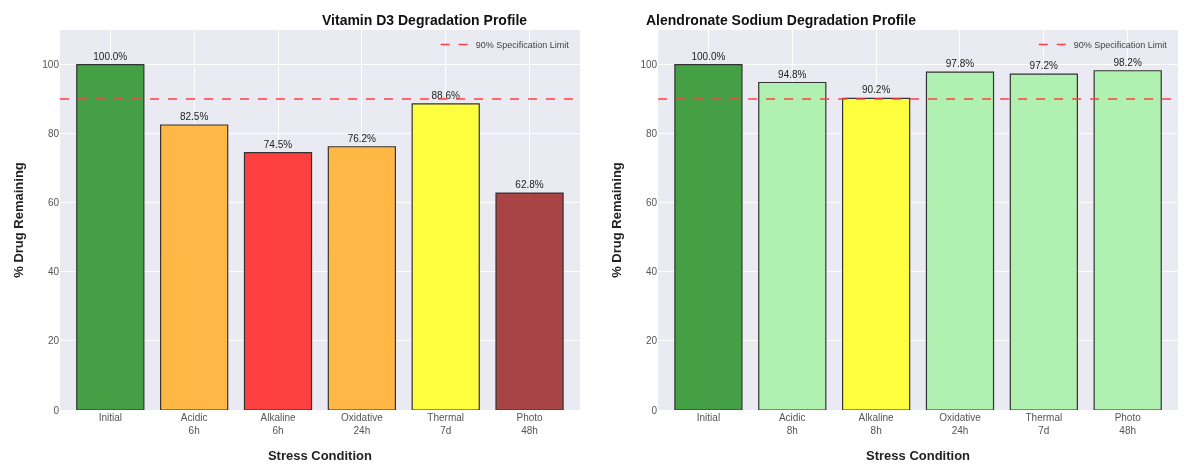 This screenshot has width=1188, height=470. I want to click on x-tick-label: Alkaline 6h, so click(278, 424).